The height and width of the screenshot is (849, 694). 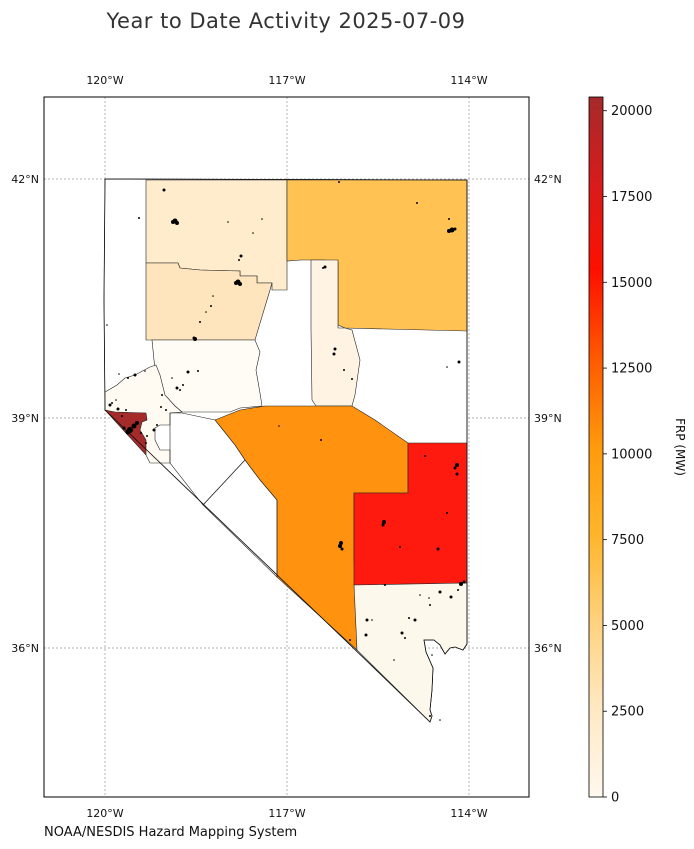 What do you see at coordinates (286, 80) in the screenshot?
I see `lon-tick-top-117: 117°W` at bounding box center [286, 80].